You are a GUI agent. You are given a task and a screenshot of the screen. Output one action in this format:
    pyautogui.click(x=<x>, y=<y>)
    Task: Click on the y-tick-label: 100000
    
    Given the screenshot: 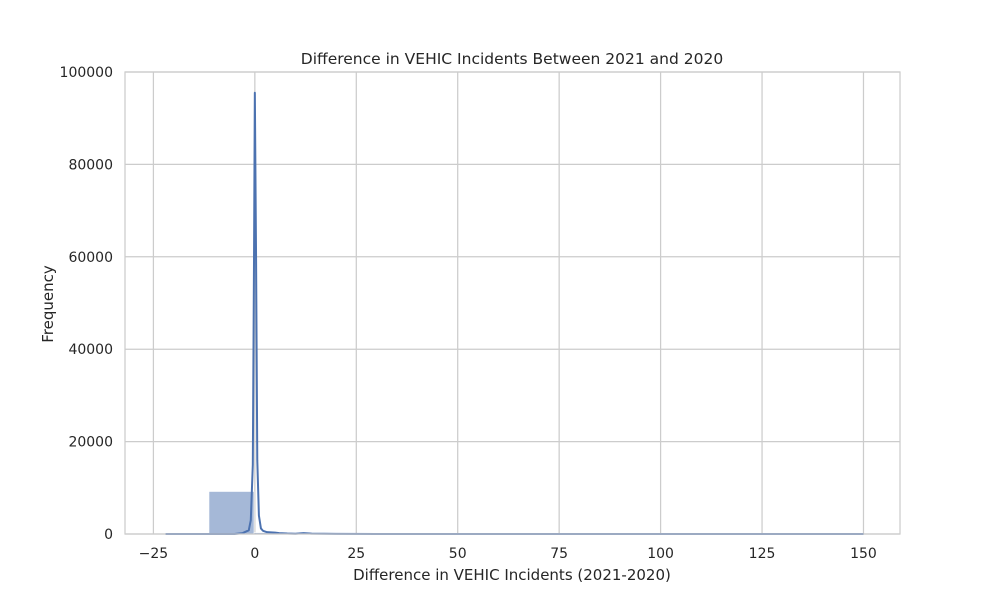 What is the action you would take?
    pyautogui.click(x=86, y=73)
    